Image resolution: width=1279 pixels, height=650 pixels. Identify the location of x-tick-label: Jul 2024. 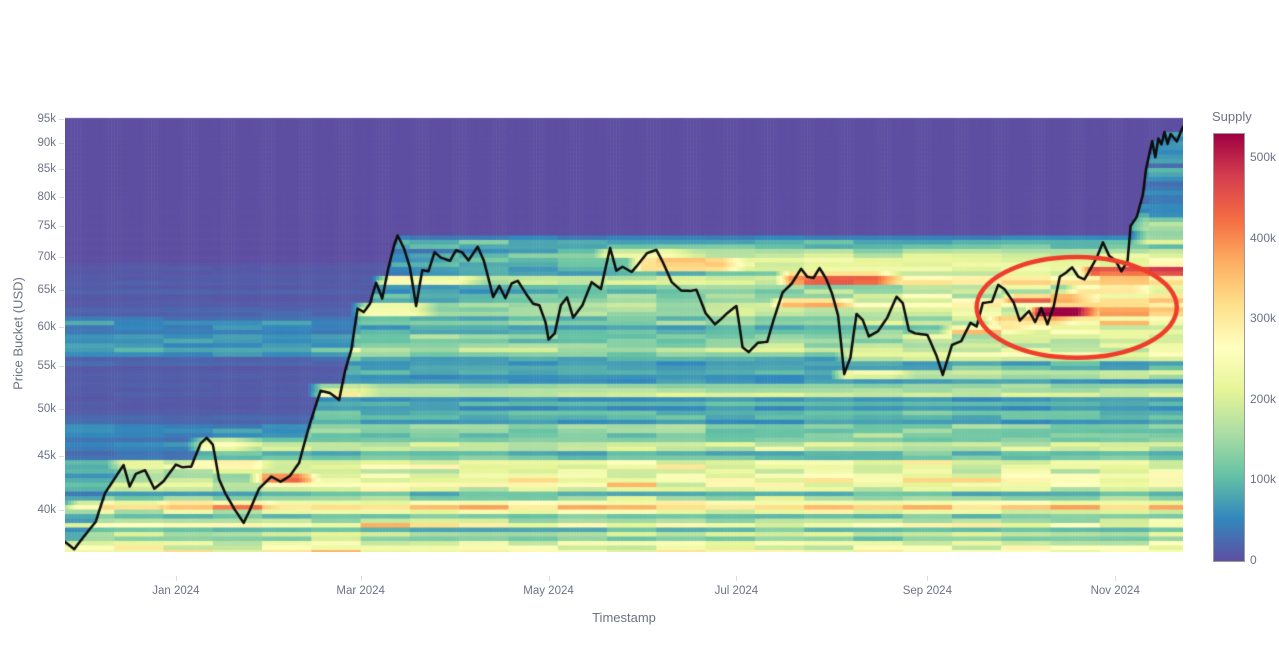
(736, 591).